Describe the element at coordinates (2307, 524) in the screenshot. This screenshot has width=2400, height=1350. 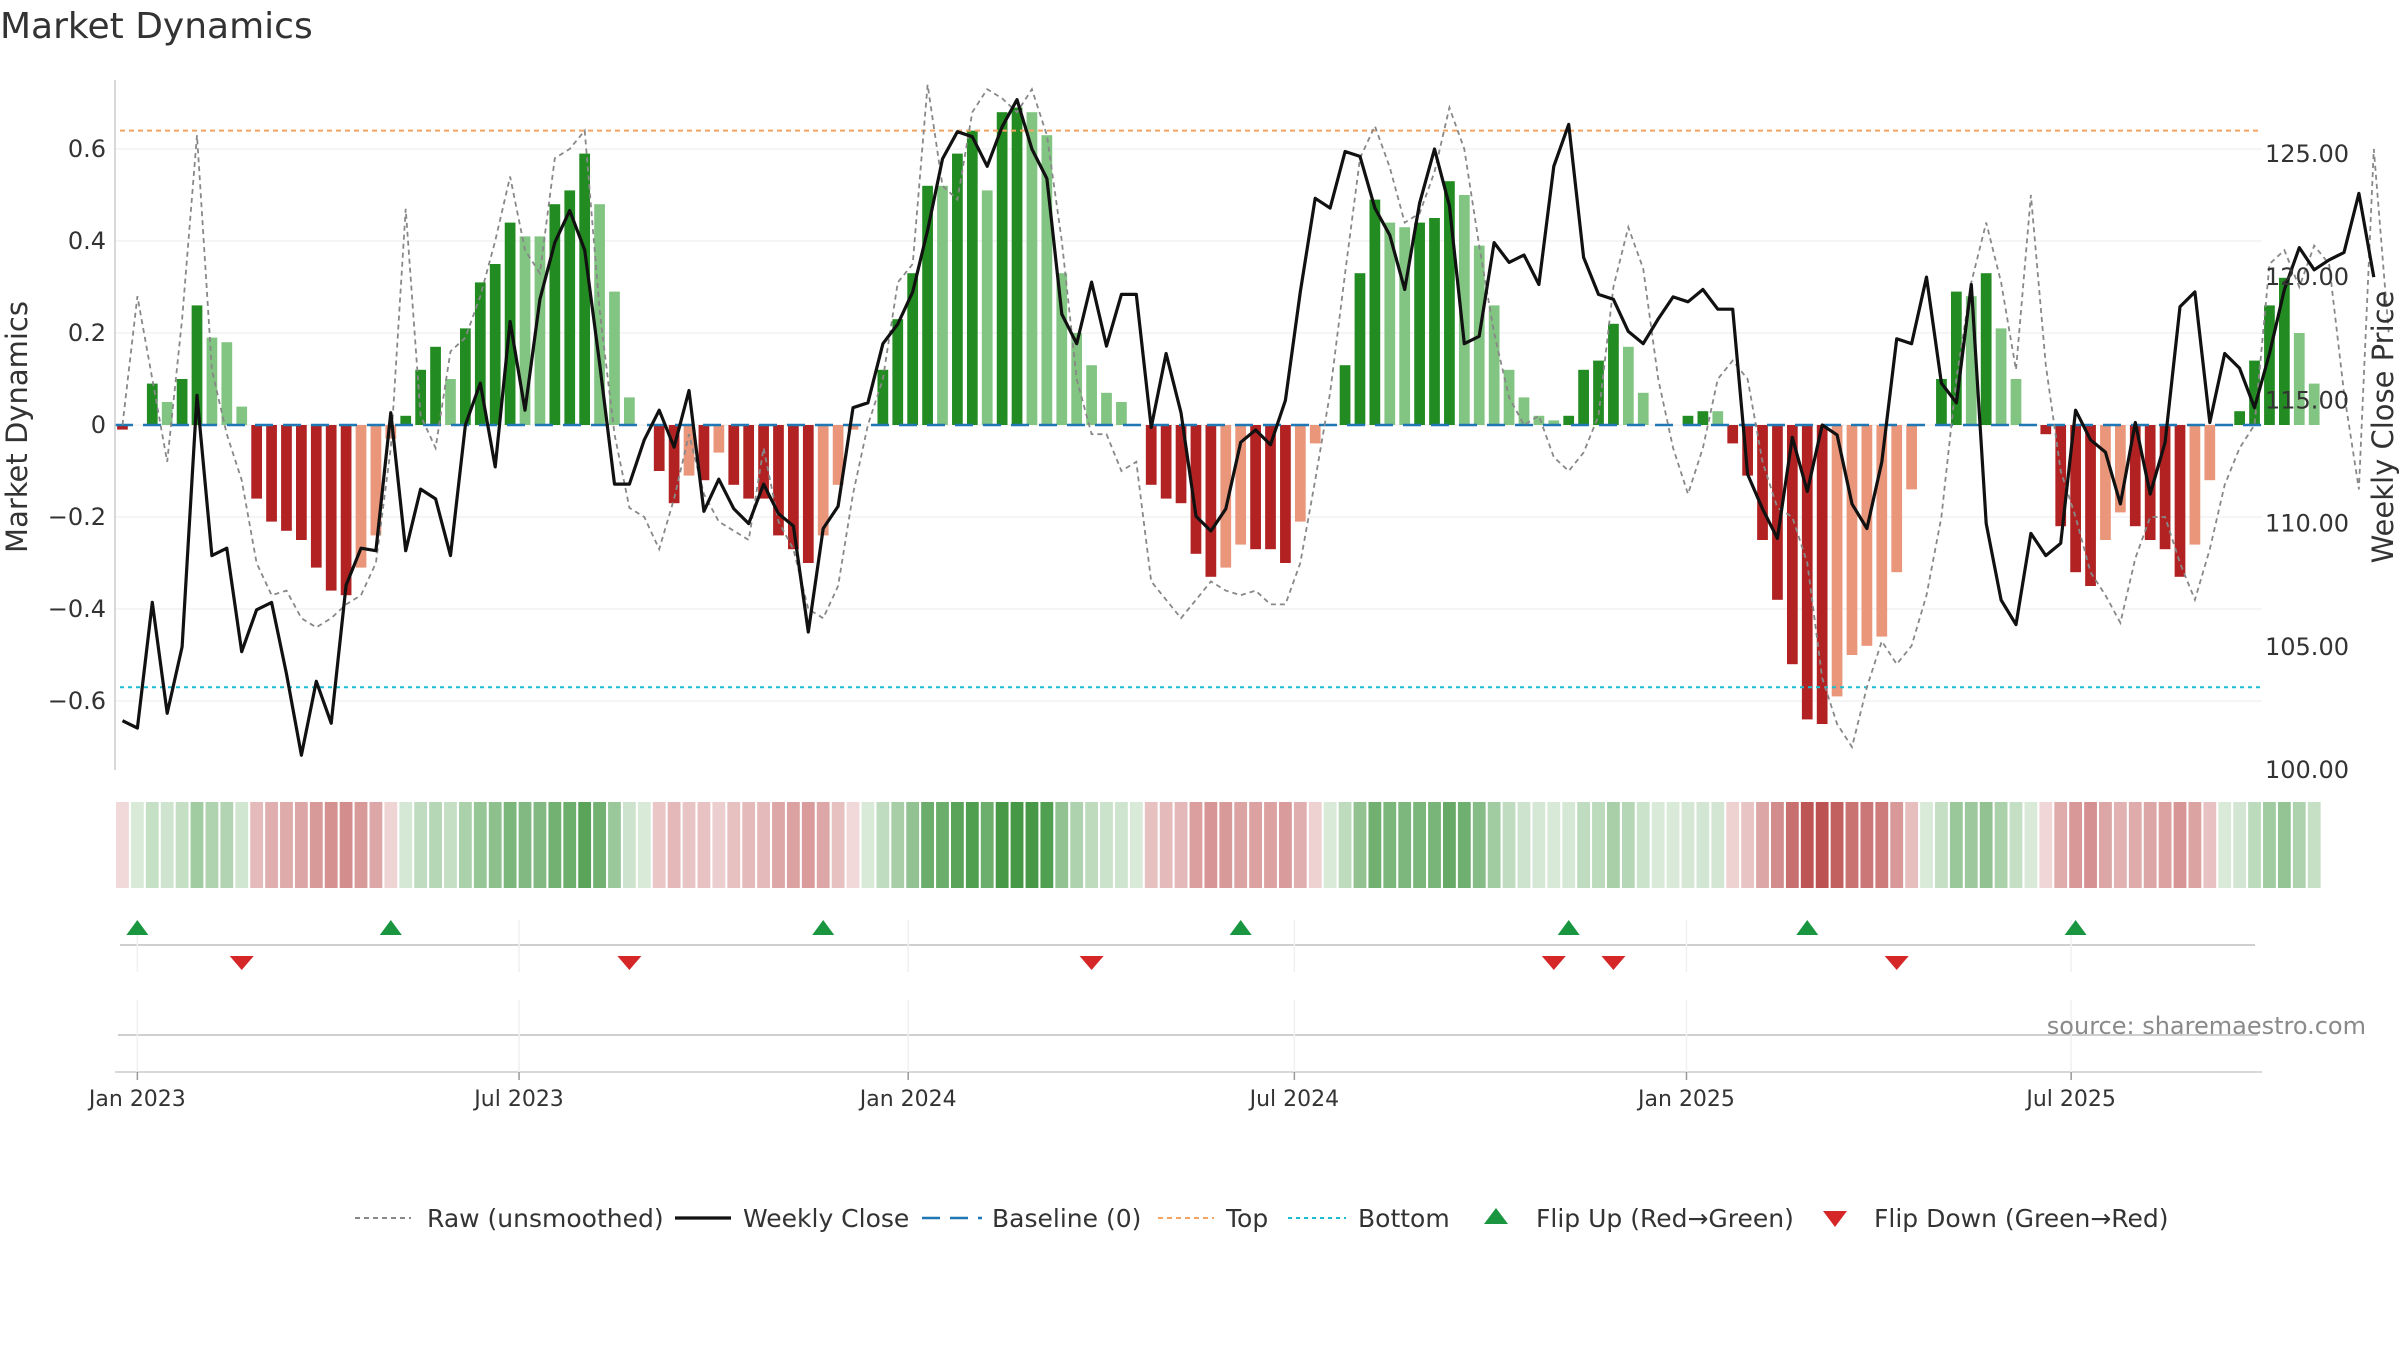
I see `y-tick-right-label: 110.00` at that location.